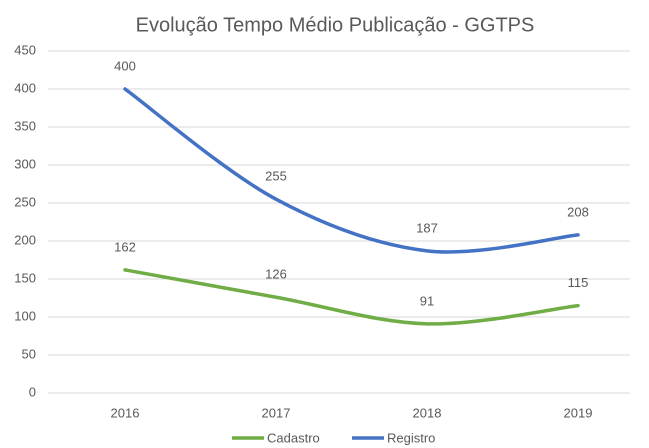  What do you see at coordinates (25, 201) in the screenshot?
I see `y-tick-label: 250` at bounding box center [25, 201].